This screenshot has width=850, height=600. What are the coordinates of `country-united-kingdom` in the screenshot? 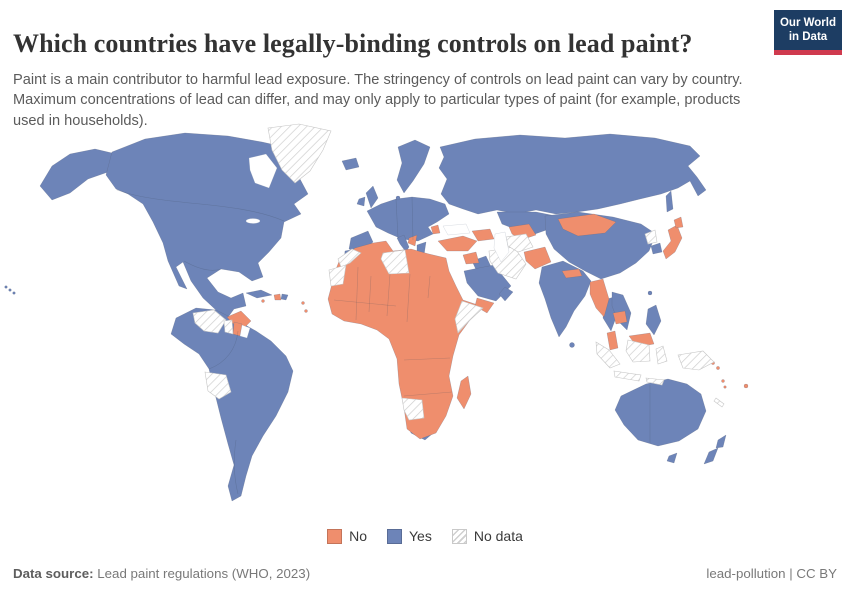 It's located at (372, 197).